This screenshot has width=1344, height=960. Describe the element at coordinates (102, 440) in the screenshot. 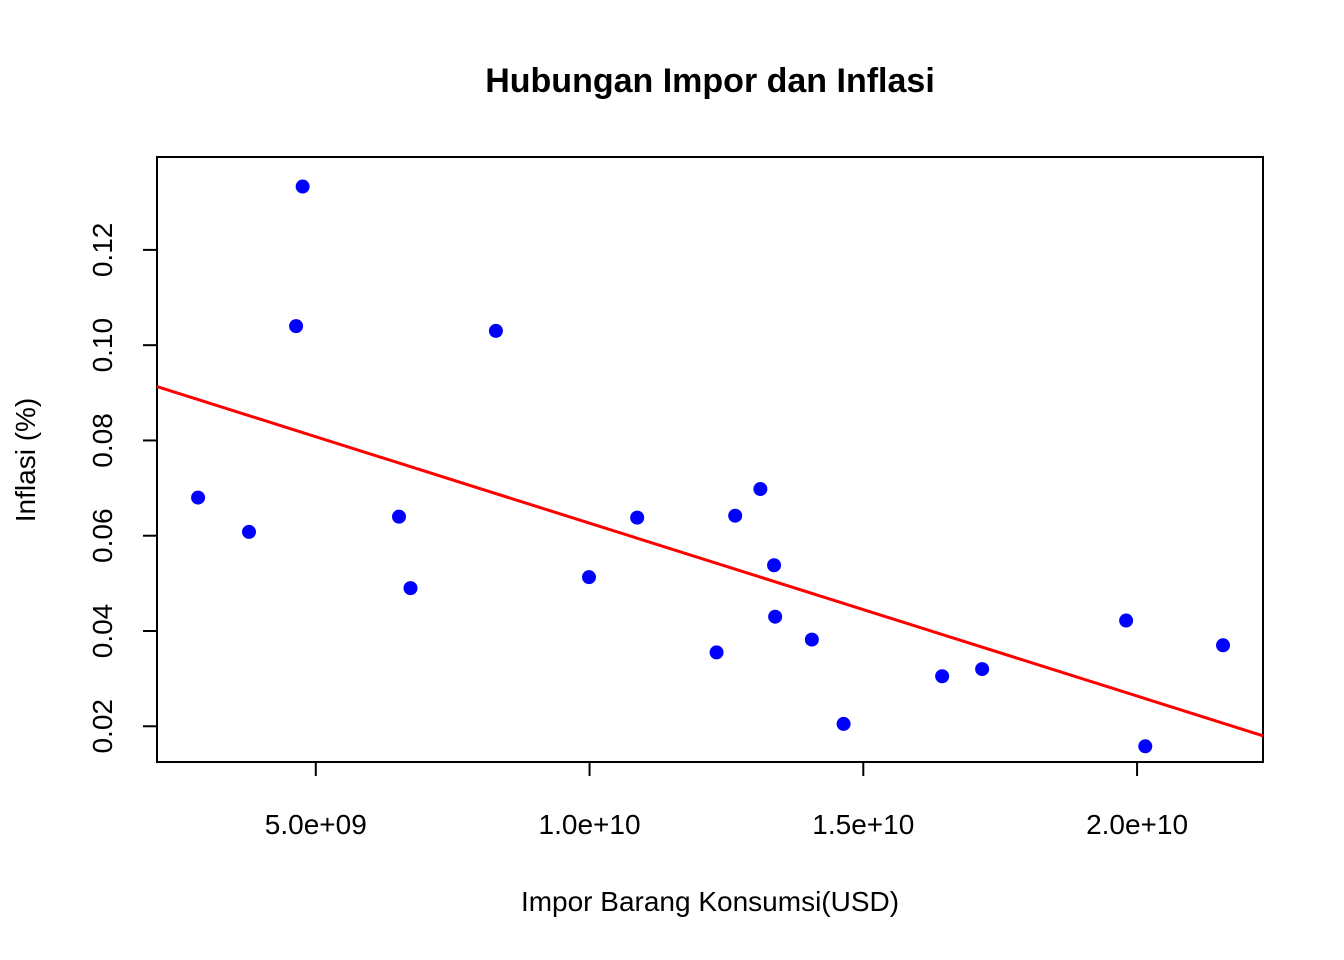

I see `y-tick-label: 0.08` at that location.